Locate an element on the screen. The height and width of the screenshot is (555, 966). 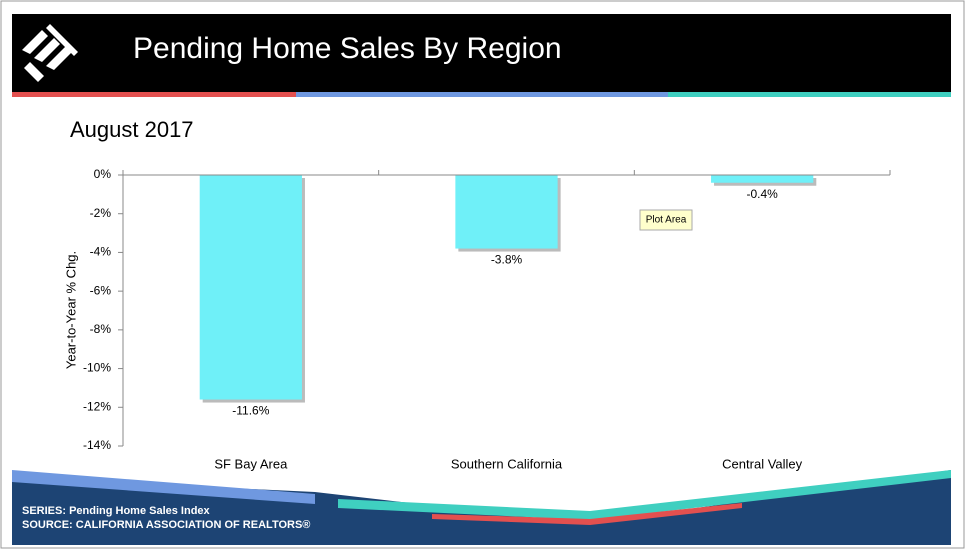
value-label: -0.4% is located at coordinates (762, 194).